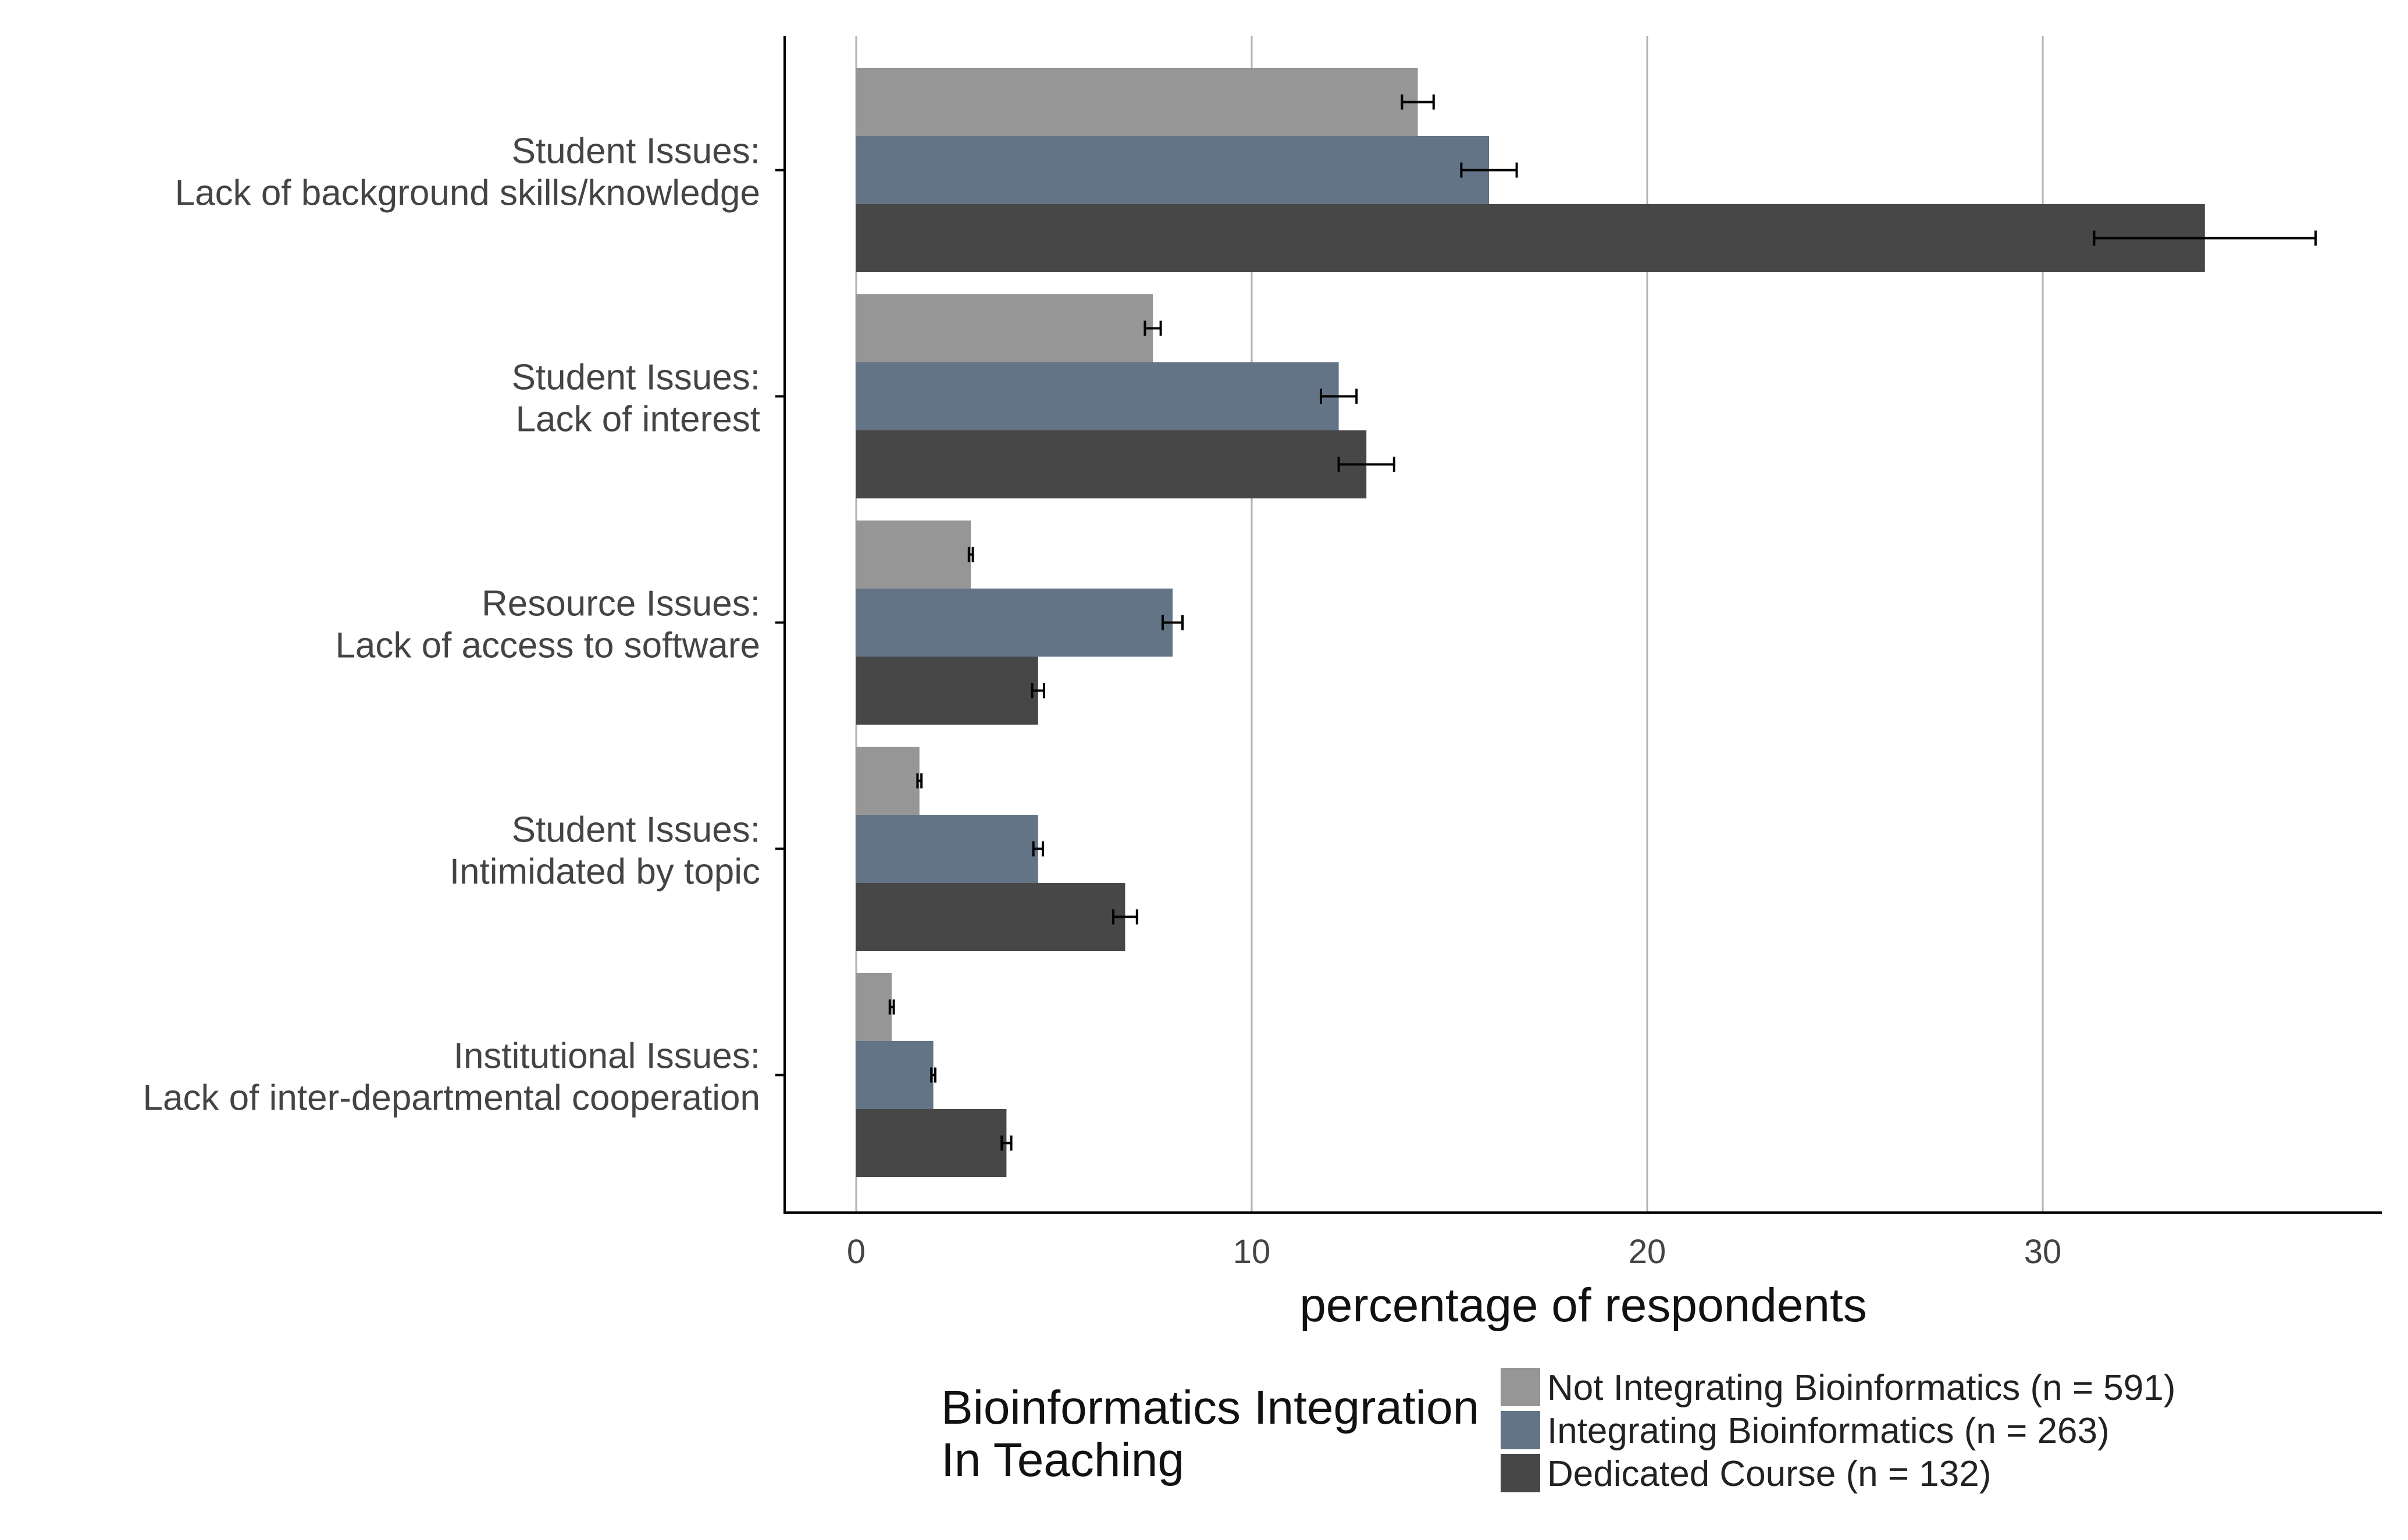 This screenshot has height=1540, width=2408. What do you see at coordinates (636, 399) in the screenshot?
I see `category-label-1: Student Issues: Lack of interest` at bounding box center [636, 399].